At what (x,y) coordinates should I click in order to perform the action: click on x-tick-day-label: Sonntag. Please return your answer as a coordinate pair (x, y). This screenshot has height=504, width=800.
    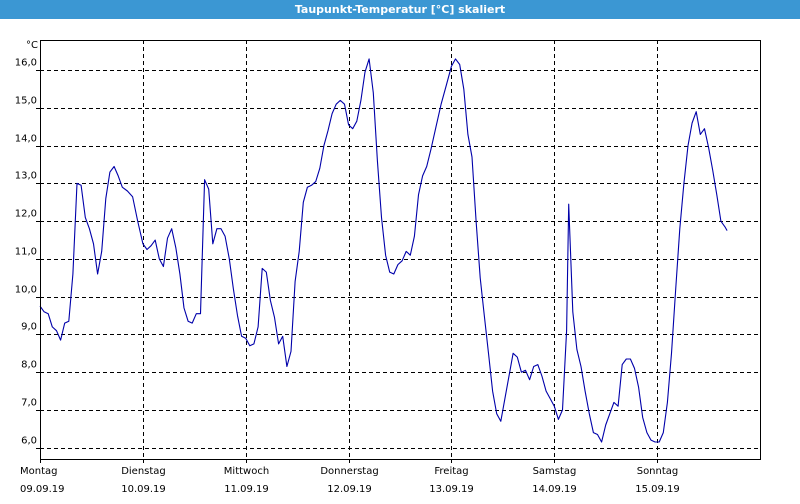
    Looking at the image, I should click on (658, 471).